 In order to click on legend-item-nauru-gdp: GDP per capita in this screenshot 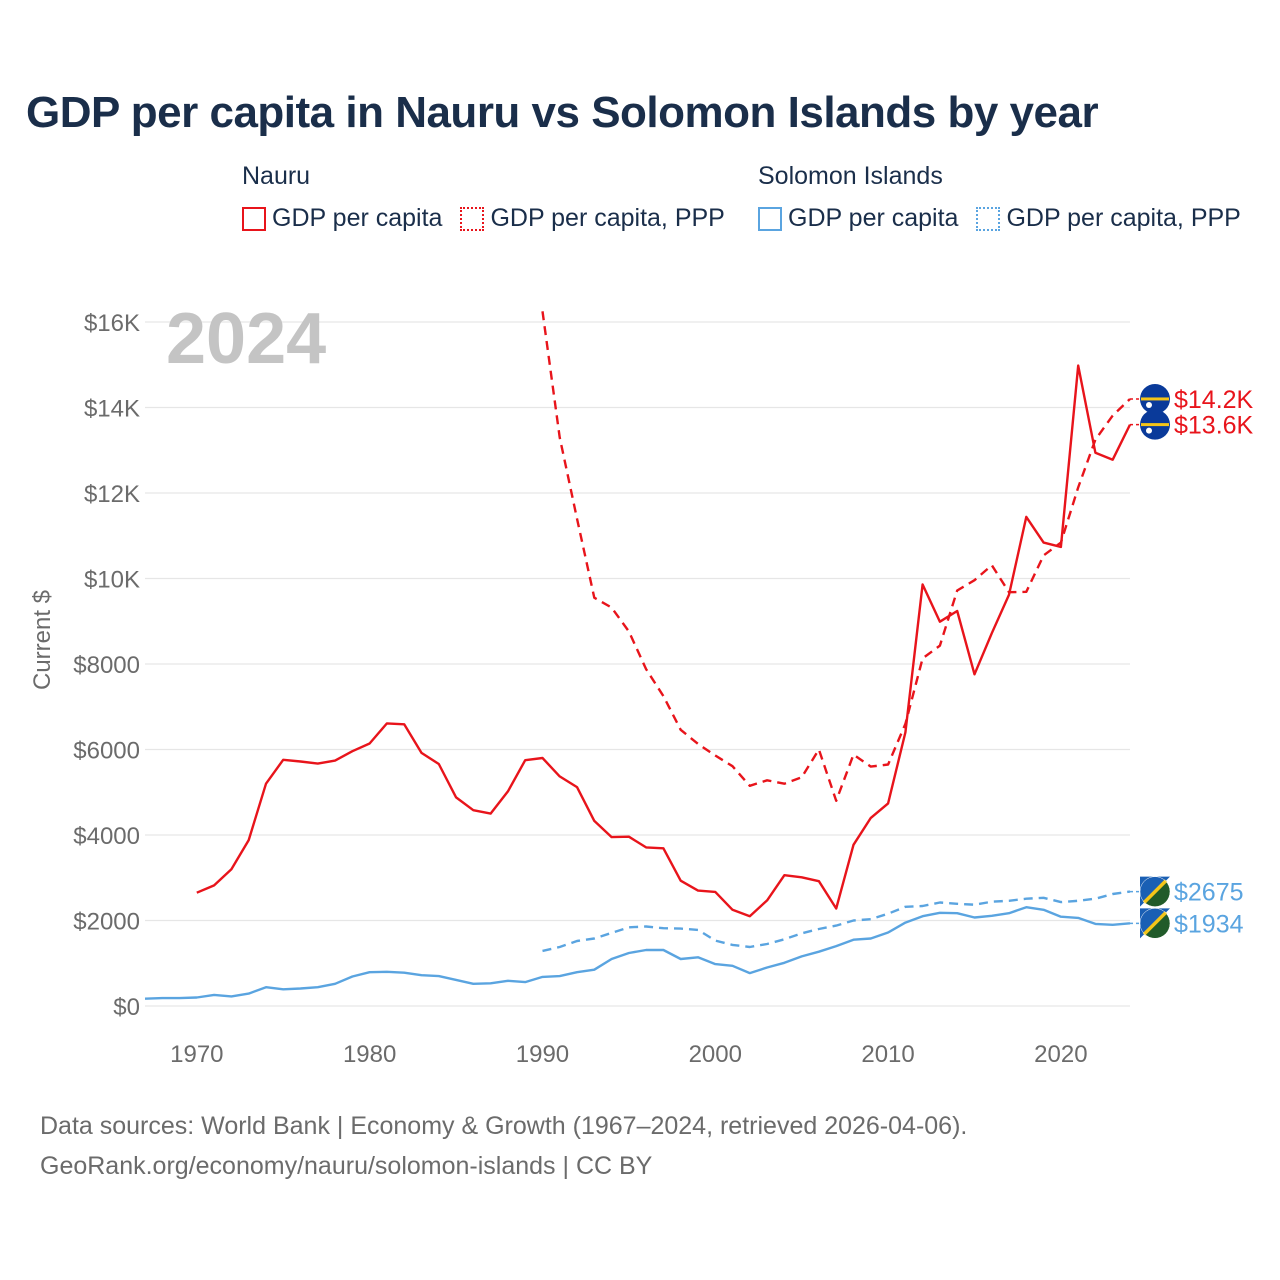, I will do `click(342, 218)`.